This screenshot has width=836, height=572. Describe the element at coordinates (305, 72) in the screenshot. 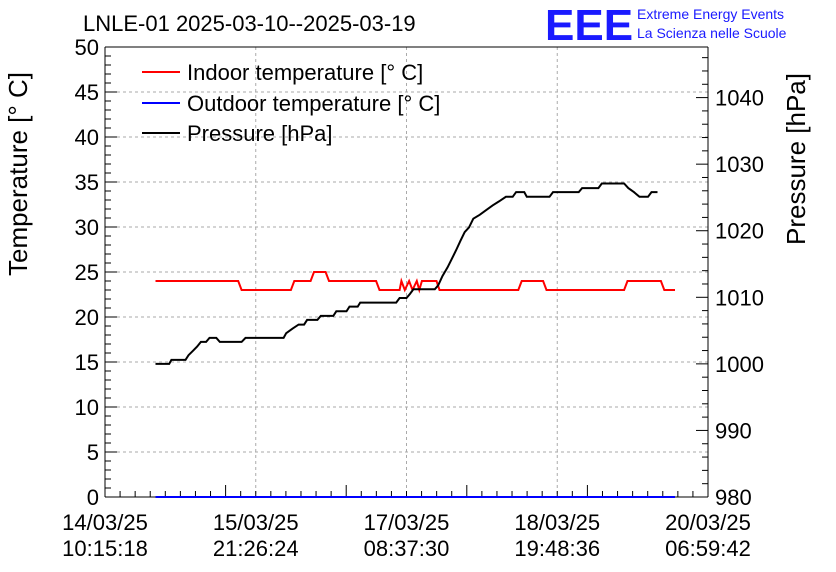

I see `legend-label-indoor: Indoor temperature [° C]` at that location.